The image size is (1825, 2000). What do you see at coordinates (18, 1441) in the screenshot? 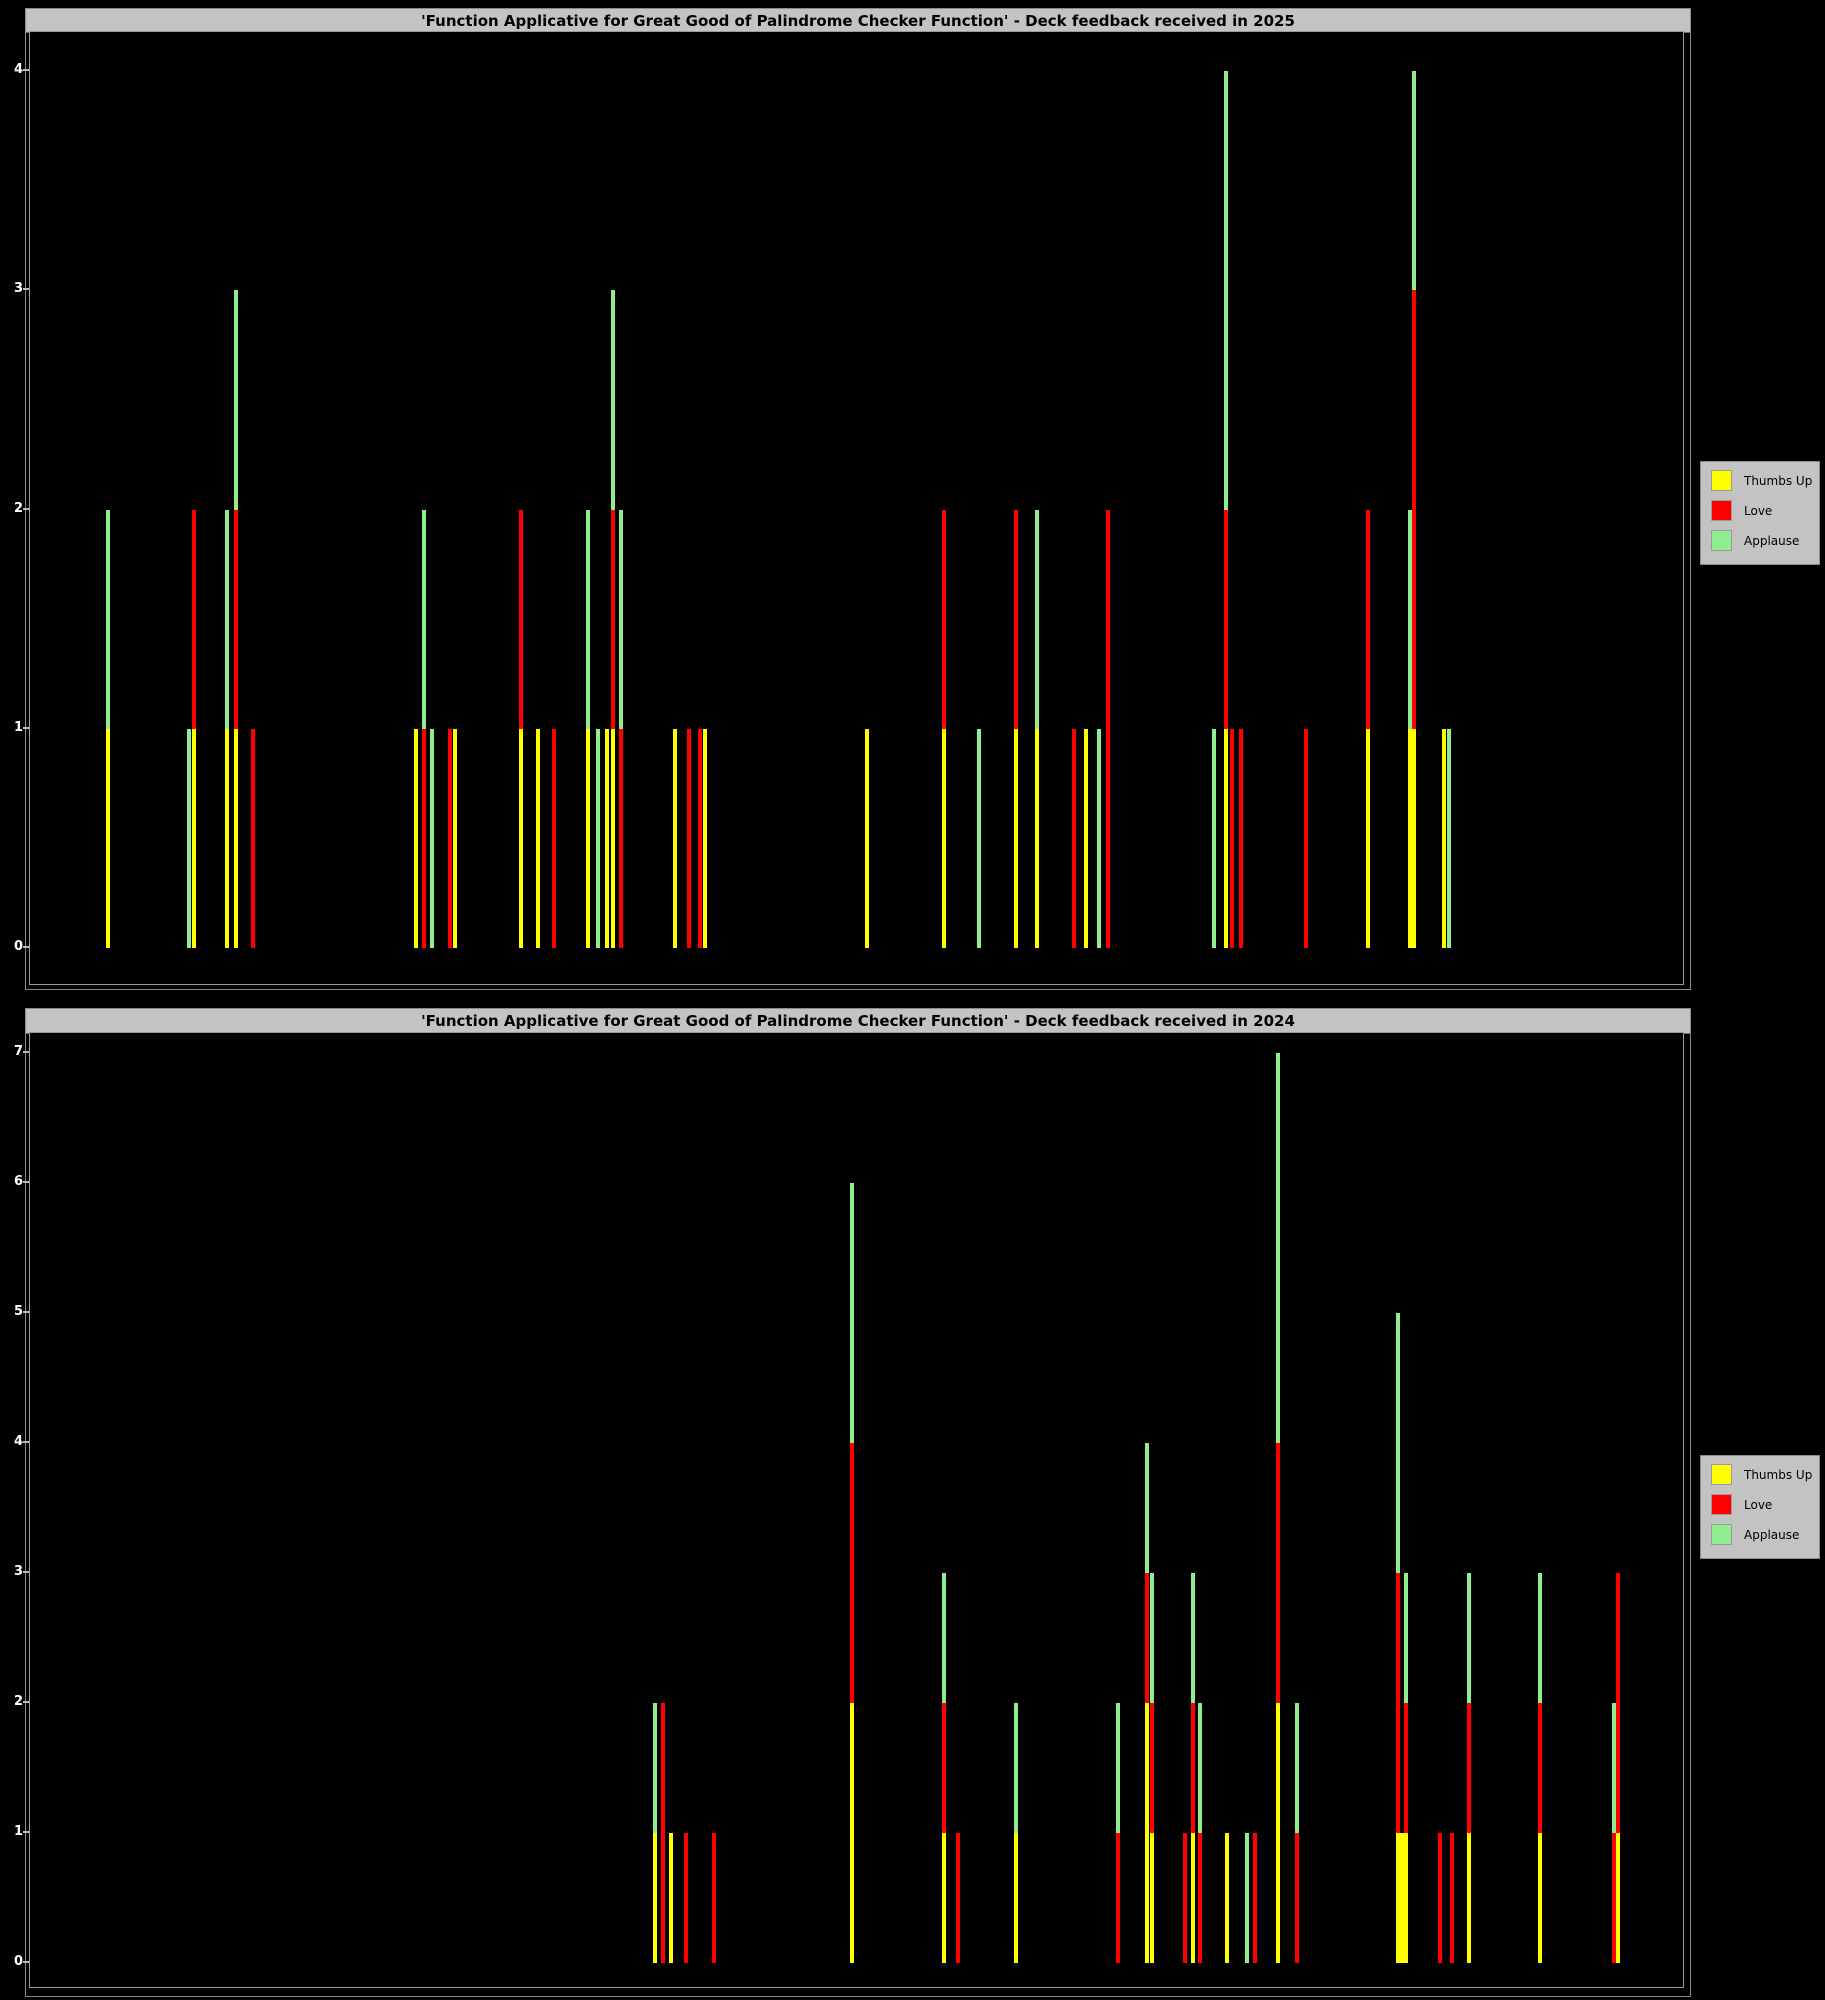
I see `y-tick-label: 4` at bounding box center [18, 1441].